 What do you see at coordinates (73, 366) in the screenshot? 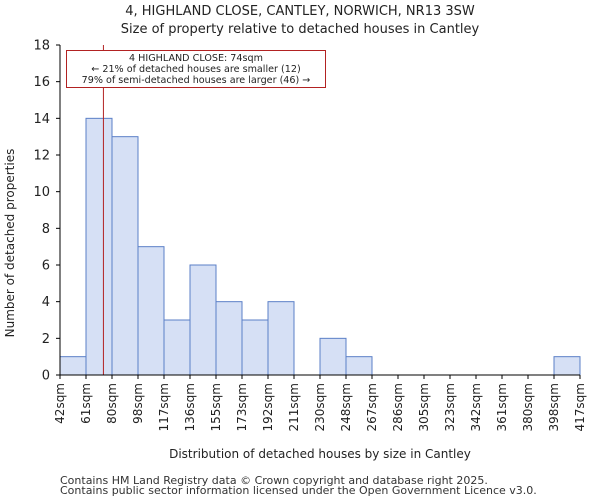
I see `bar-42sqm` at bounding box center [73, 366].